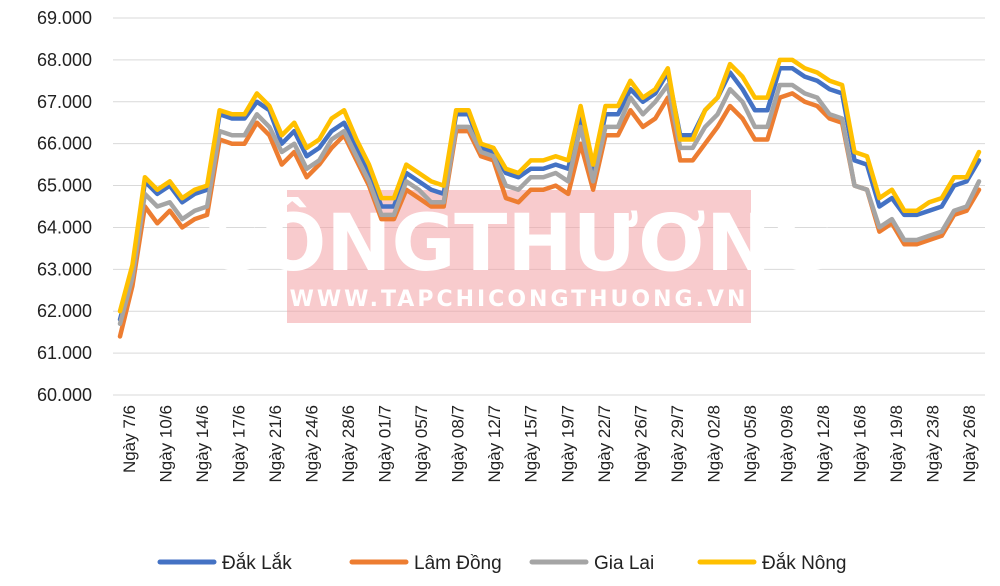  What do you see at coordinates (64, 144) in the screenshot?
I see `y-tick-label: 66.000` at bounding box center [64, 144].